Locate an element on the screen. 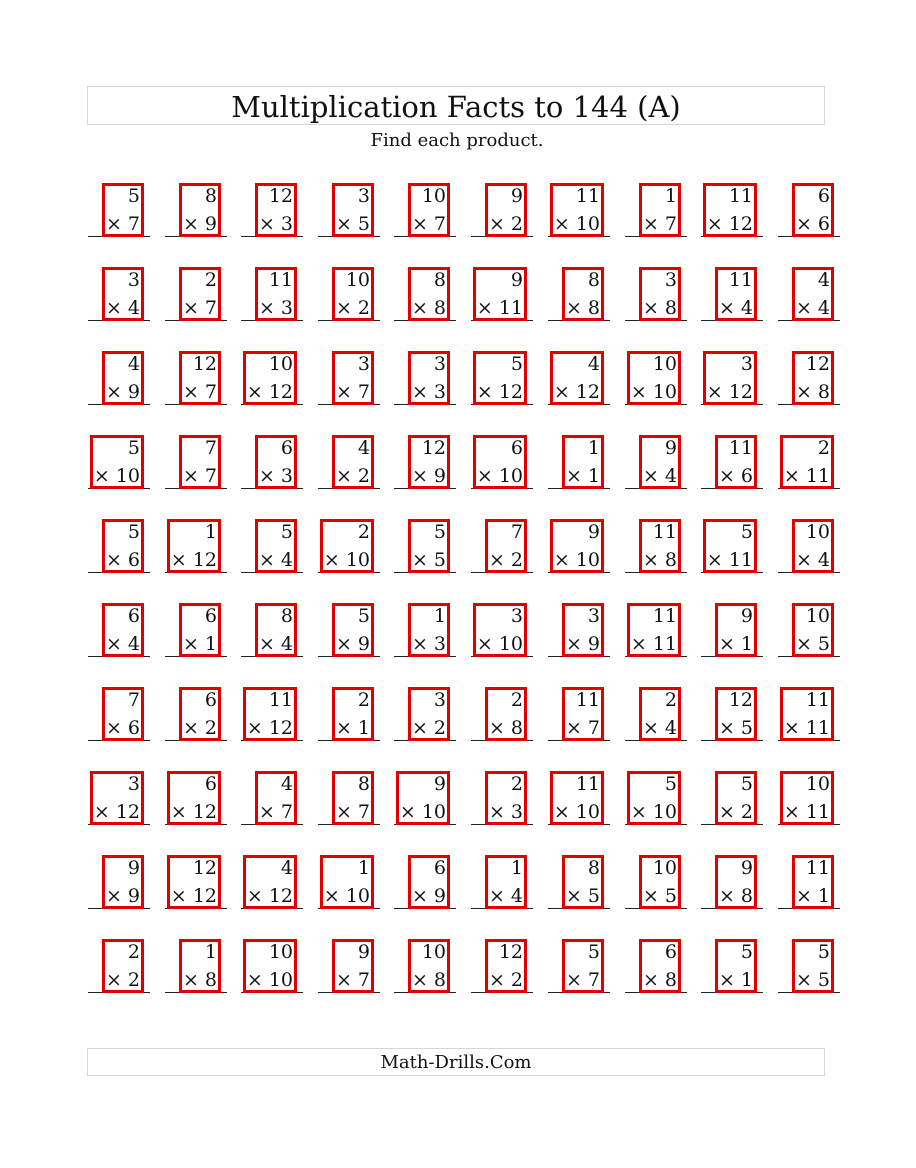  problem: 5 × 5 is located at coordinates (811, 980).